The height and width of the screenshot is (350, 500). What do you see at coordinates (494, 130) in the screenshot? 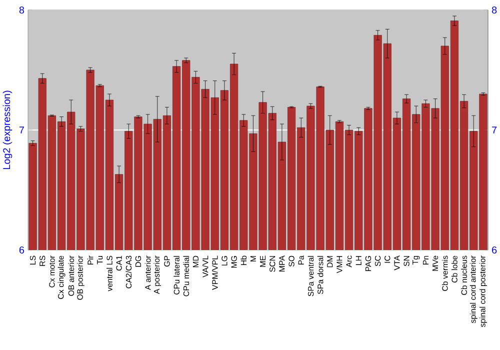
I see `y2-tick-label: 7` at bounding box center [494, 130].